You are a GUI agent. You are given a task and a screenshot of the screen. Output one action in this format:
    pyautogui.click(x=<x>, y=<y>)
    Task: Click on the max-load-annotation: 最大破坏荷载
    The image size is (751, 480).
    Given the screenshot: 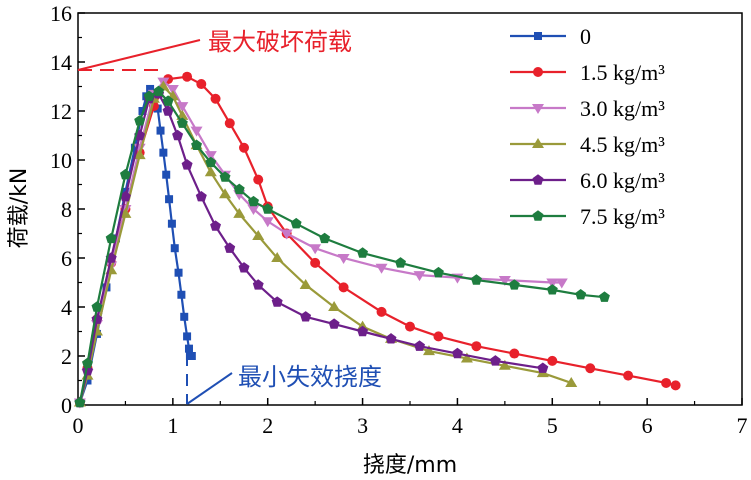 What is the action you would take?
    pyautogui.click(x=280, y=42)
    